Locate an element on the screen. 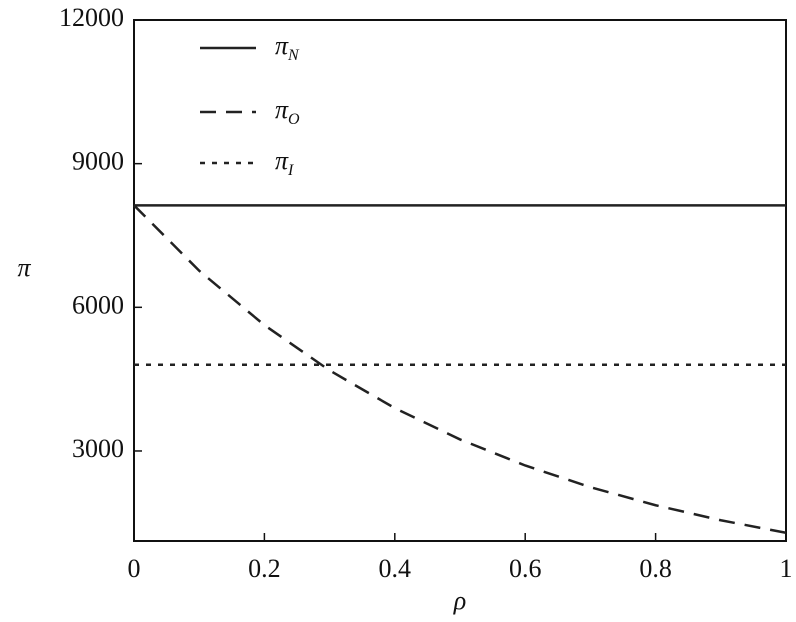 This screenshot has width=796, height=622. x-tick-label: 0.2 is located at coordinates (264, 568).